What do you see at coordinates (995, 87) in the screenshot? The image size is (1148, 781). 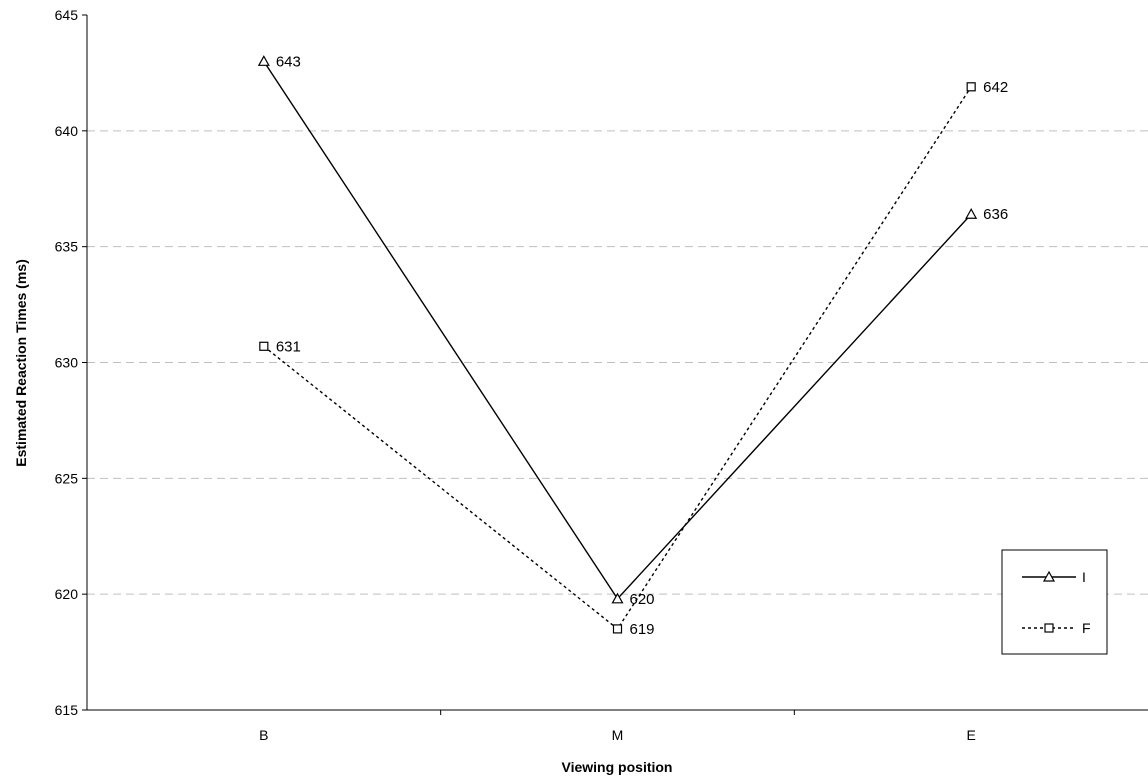 I see `data-label-F: 642` at bounding box center [995, 87].